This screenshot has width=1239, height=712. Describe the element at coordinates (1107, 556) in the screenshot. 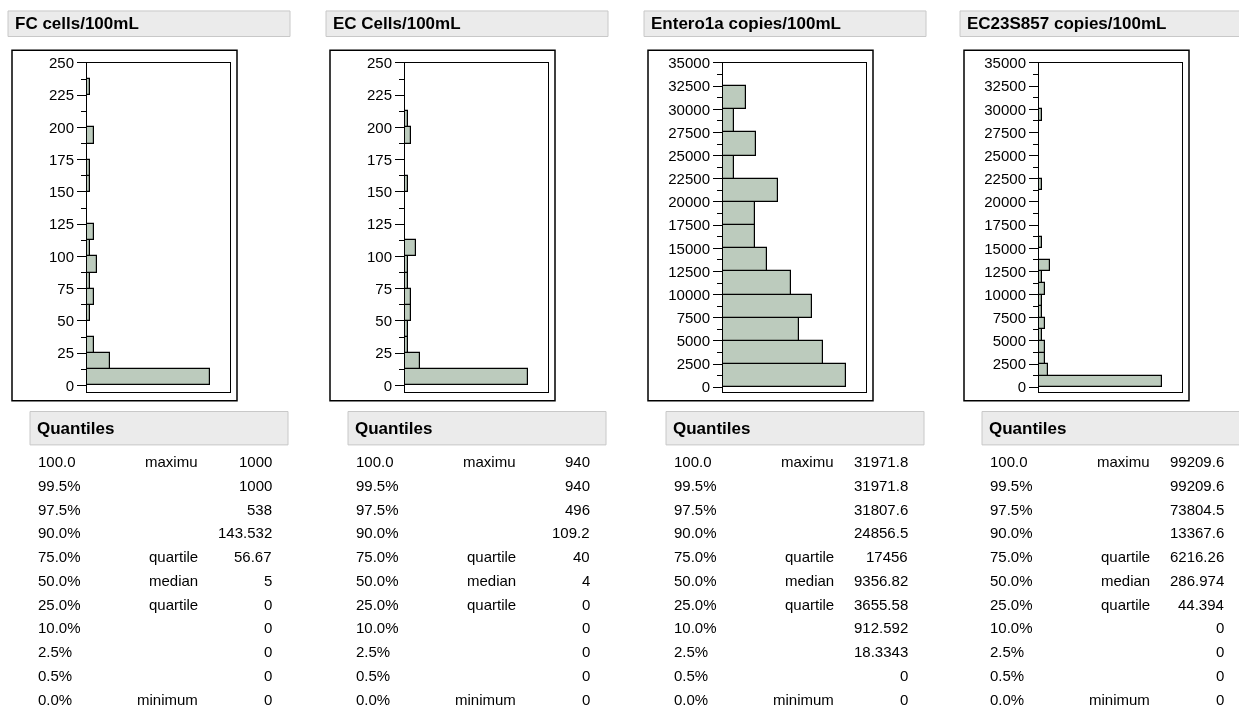

I see `text: 75.0% quartile 6216.26` at that location.